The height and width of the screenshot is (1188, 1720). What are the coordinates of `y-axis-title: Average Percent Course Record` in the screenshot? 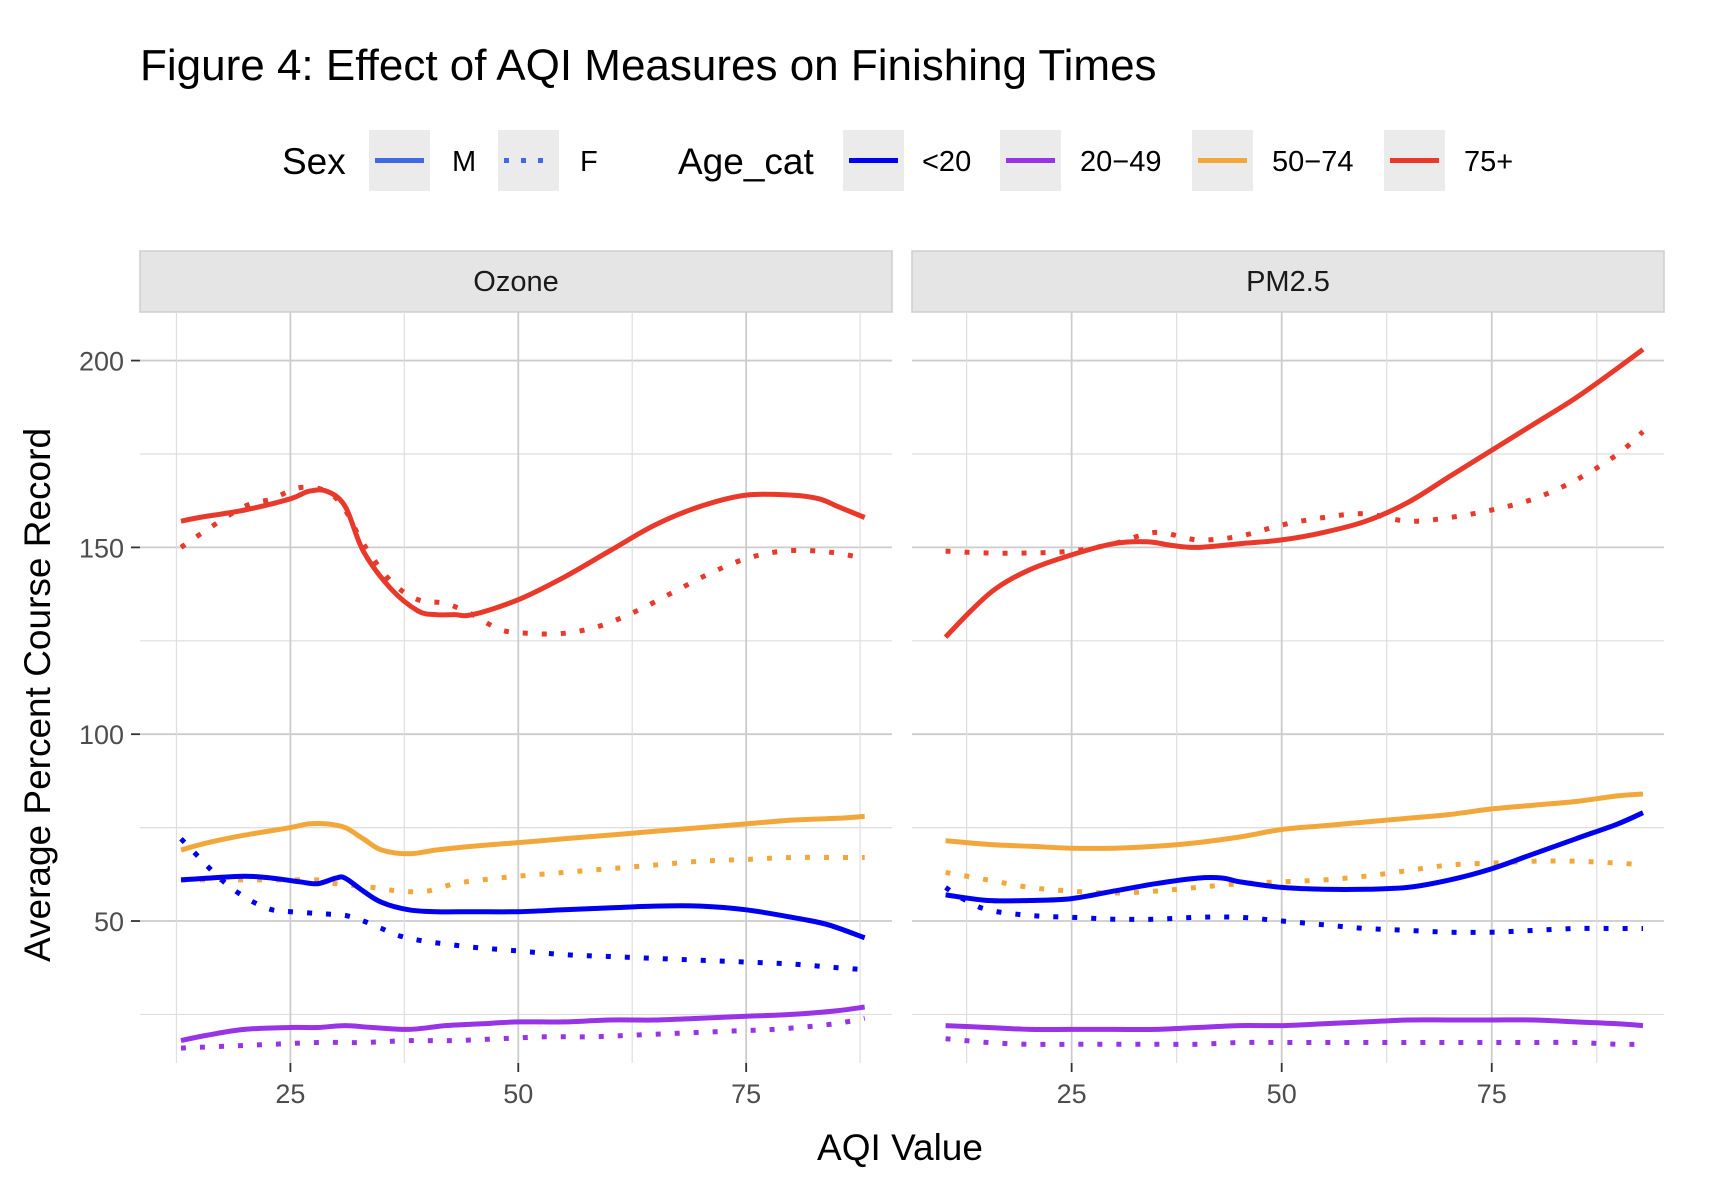 It's located at (37, 695).